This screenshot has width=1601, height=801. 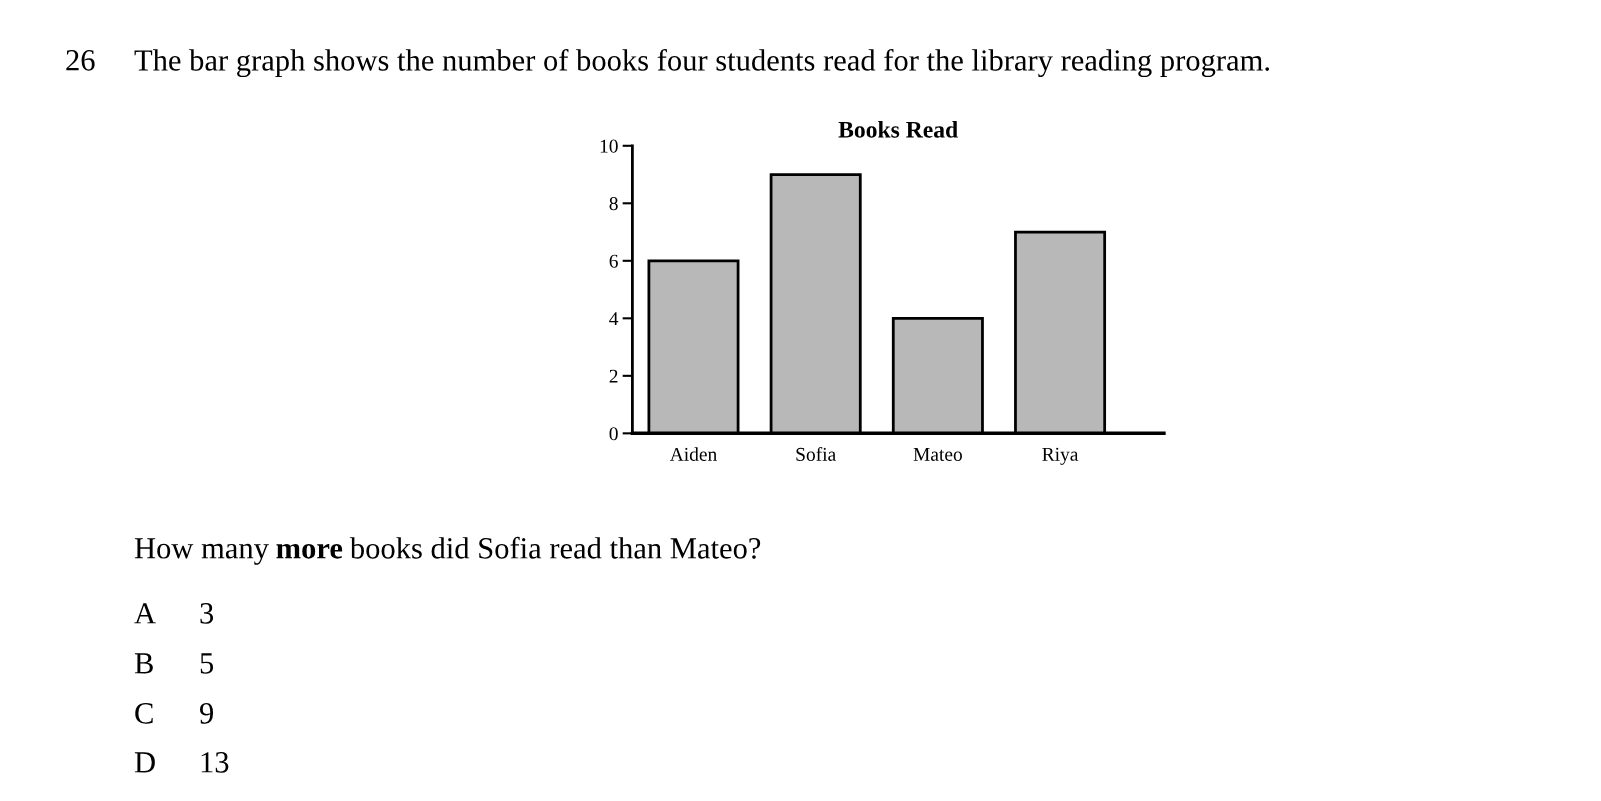 What do you see at coordinates (144, 713) in the screenshot?
I see `text: C` at bounding box center [144, 713].